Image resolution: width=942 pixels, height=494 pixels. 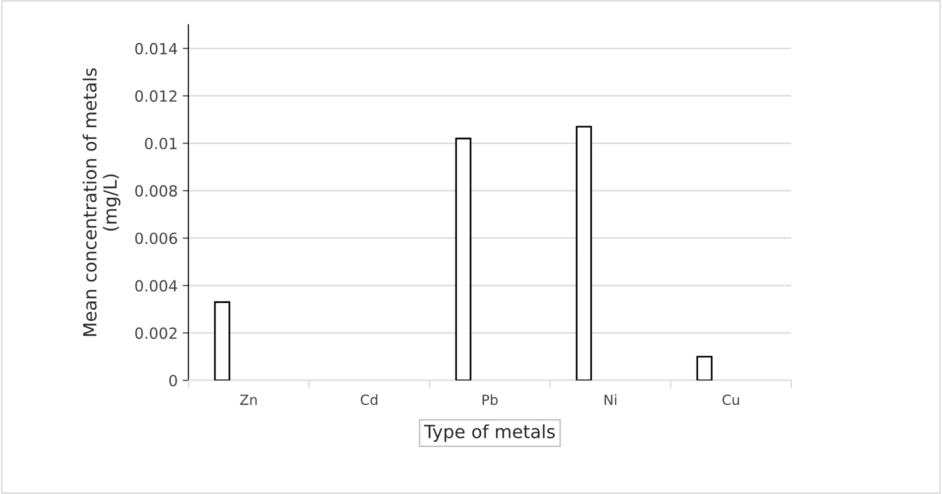 I want to click on y-tick-label: 0.008, so click(x=156, y=191).